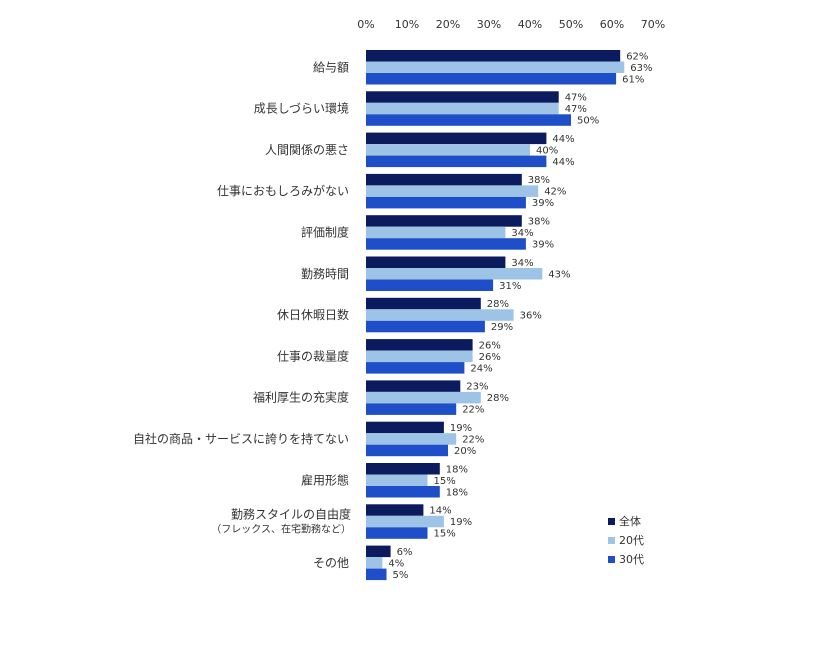 The image size is (835, 648). What do you see at coordinates (325, 479) in the screenshot?
I see `category-label: 雇用形態` at bounding box center [325, 479].